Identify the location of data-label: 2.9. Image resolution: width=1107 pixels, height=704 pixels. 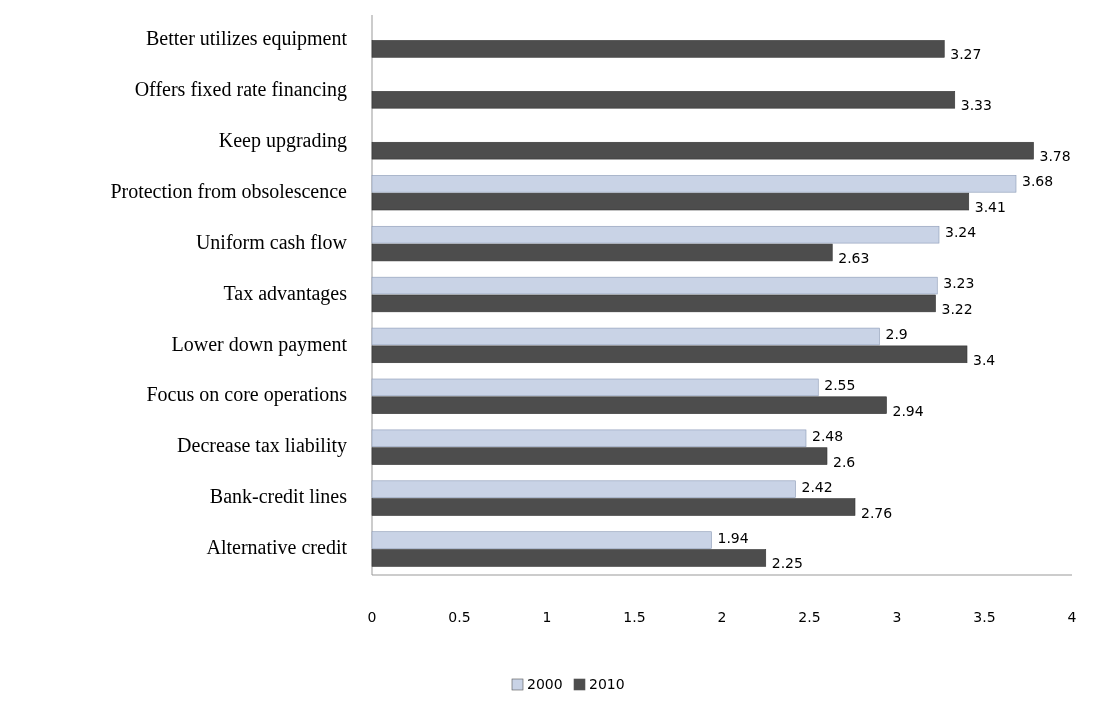
(896, 334).